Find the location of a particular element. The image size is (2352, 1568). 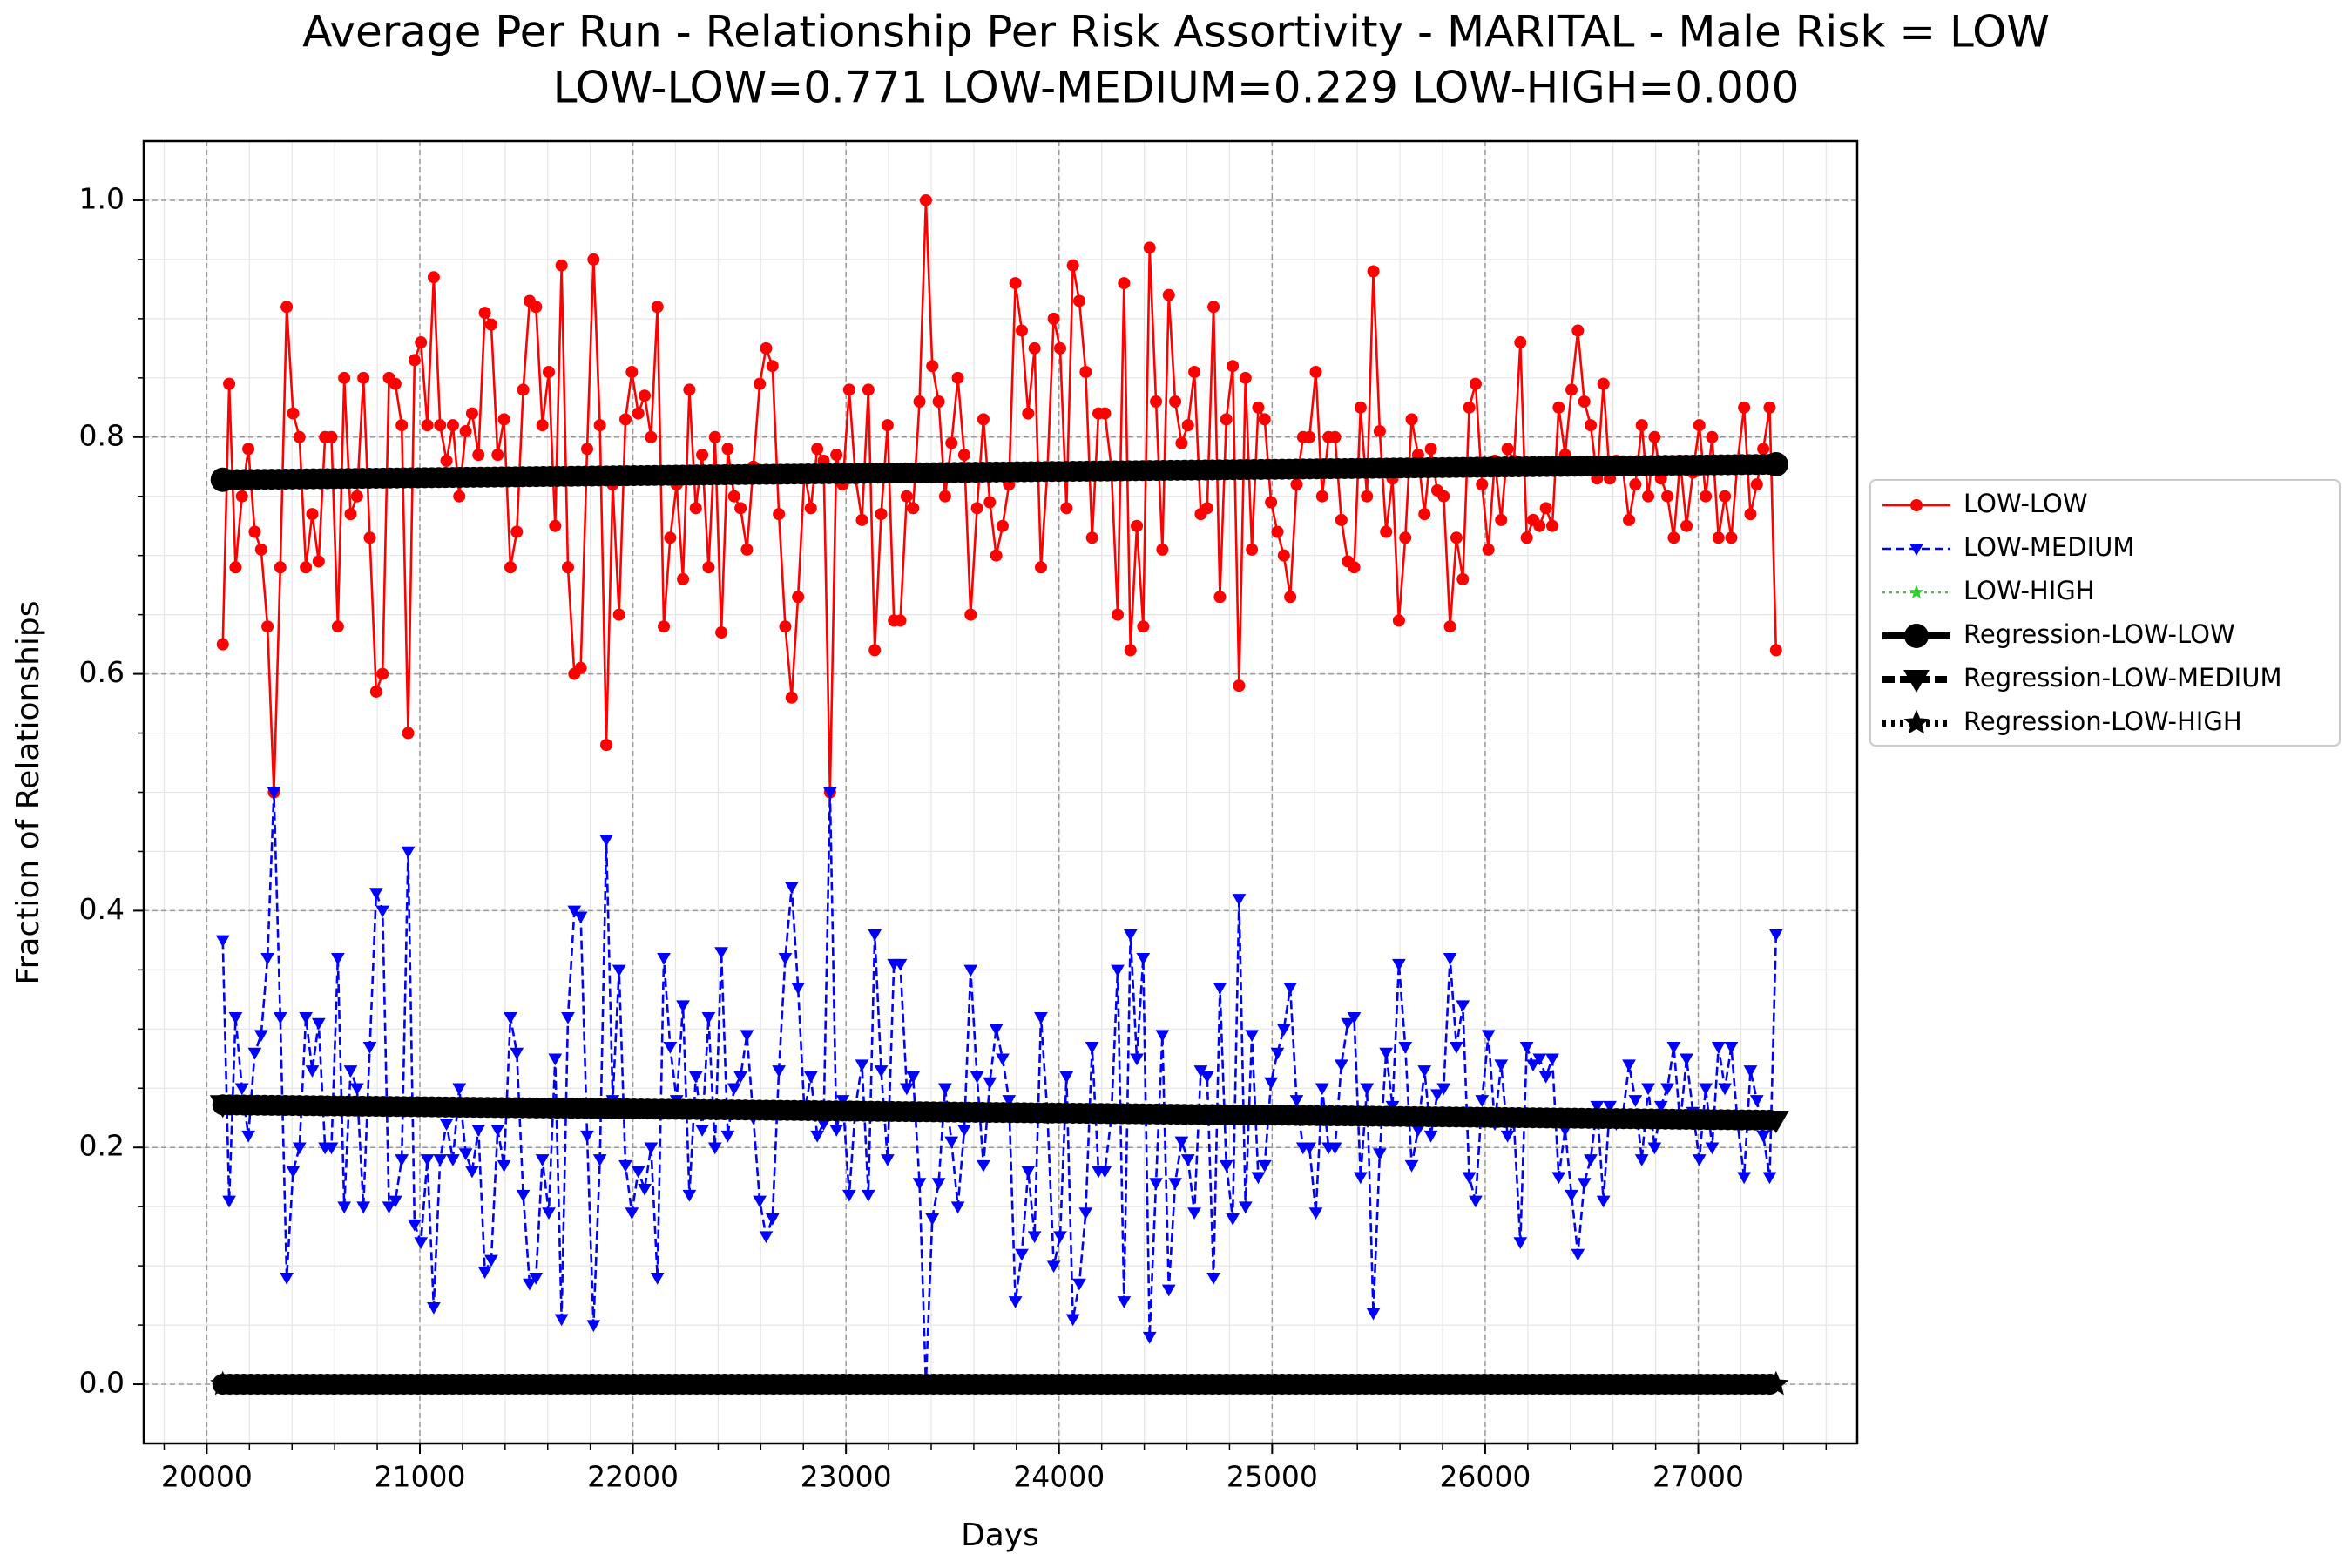

x-tick-label: 23000 is located at coordinates (846, 1477).